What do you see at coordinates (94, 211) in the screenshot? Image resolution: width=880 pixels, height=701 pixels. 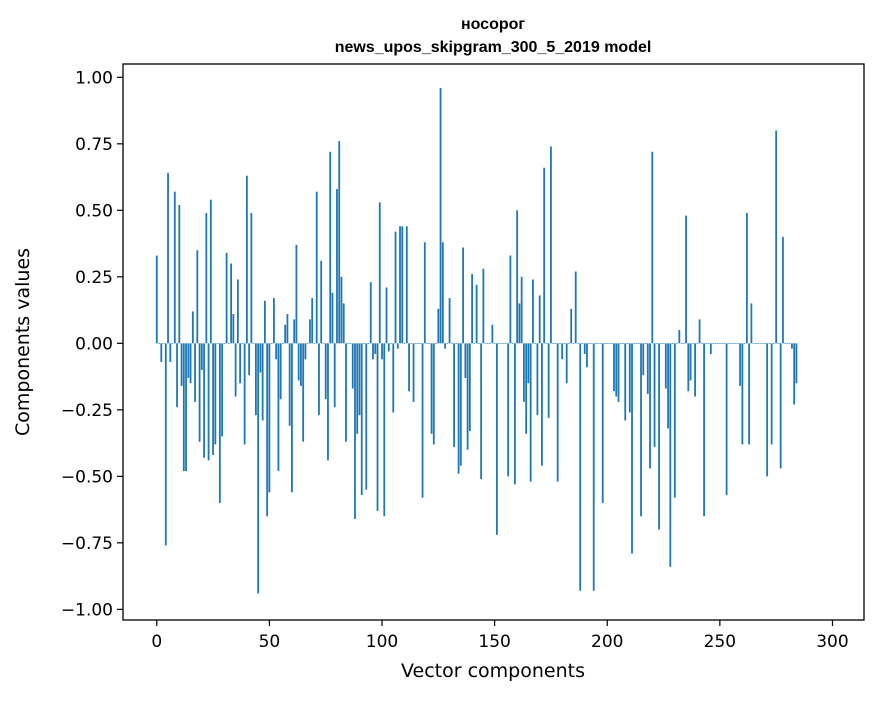 I see `y-tick-label: 0.50` at bounding box center [94, 211].